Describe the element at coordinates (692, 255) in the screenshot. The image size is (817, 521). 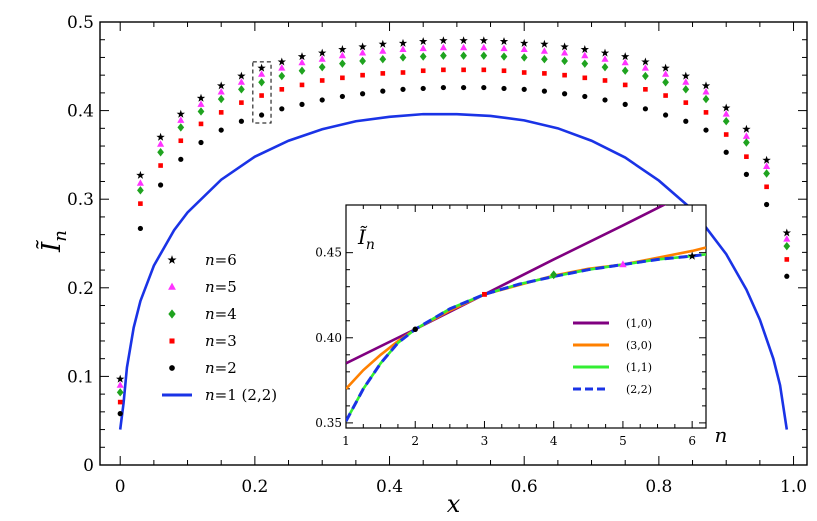
I see `inset-point-n6` at that location.